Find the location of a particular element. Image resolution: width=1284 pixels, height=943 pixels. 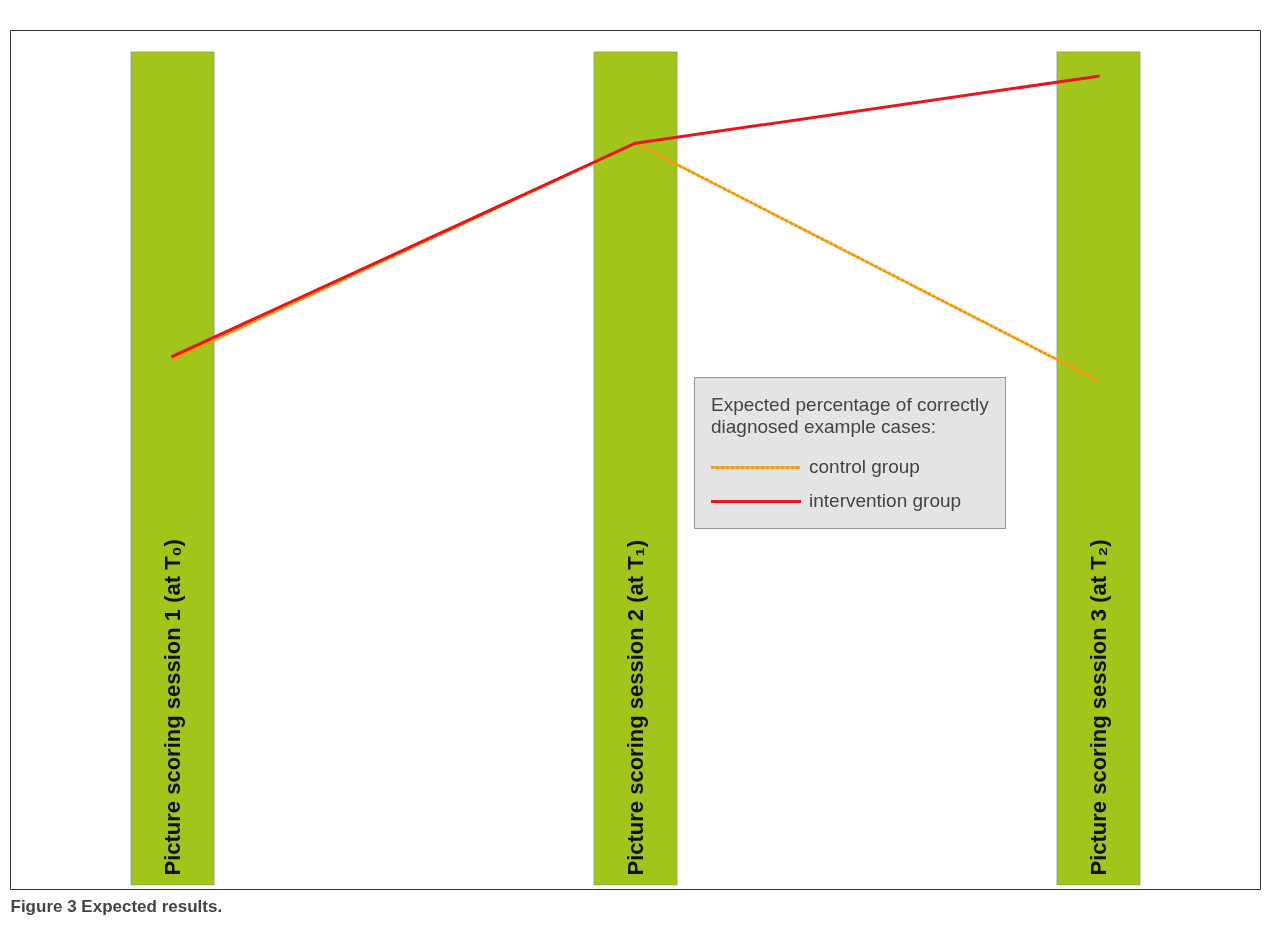

legend-label: control group is located at coordinates (864, 467).